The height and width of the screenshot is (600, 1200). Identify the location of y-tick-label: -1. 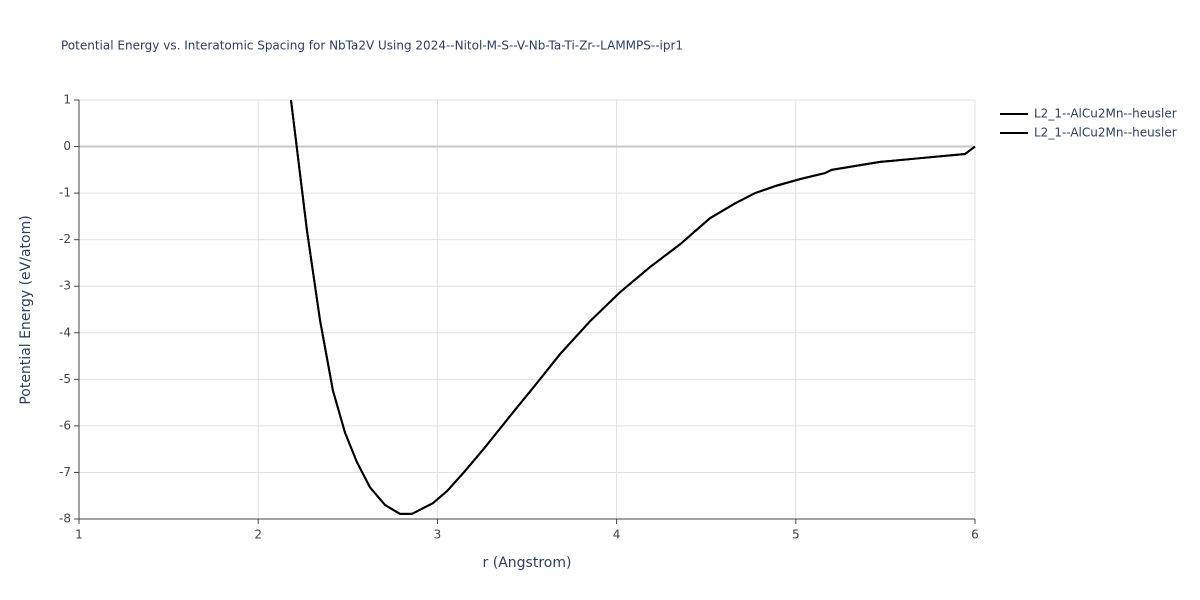
(65, 193).